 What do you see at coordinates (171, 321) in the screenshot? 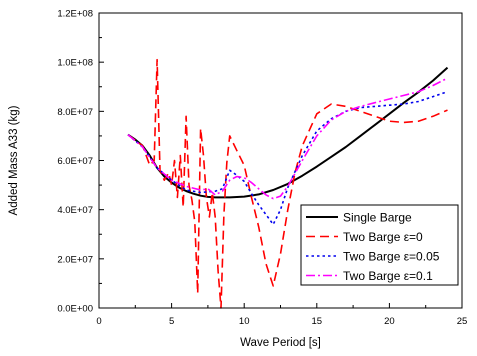
I see `x-tick-label: 5` at bounding box center [171, 321].